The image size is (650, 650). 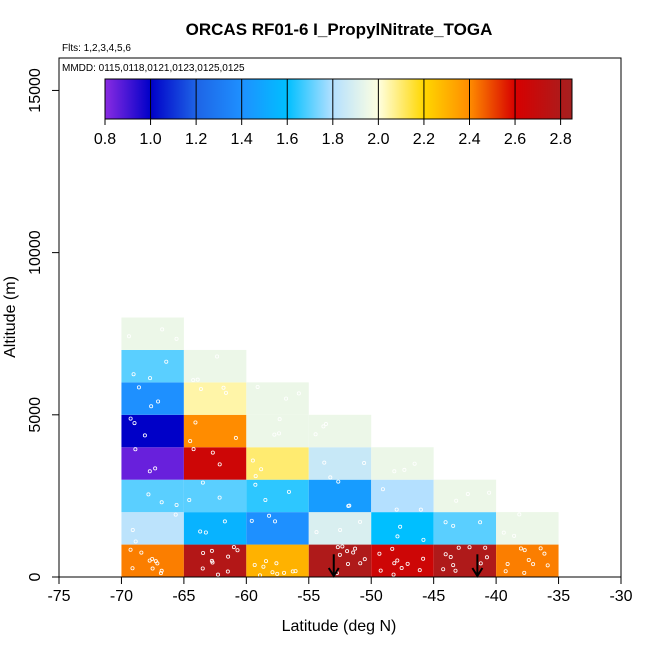 What do you see at coordinates (405, 566) in the screenshot?
I see `flight-arrows` at bounding box center [405, 566].